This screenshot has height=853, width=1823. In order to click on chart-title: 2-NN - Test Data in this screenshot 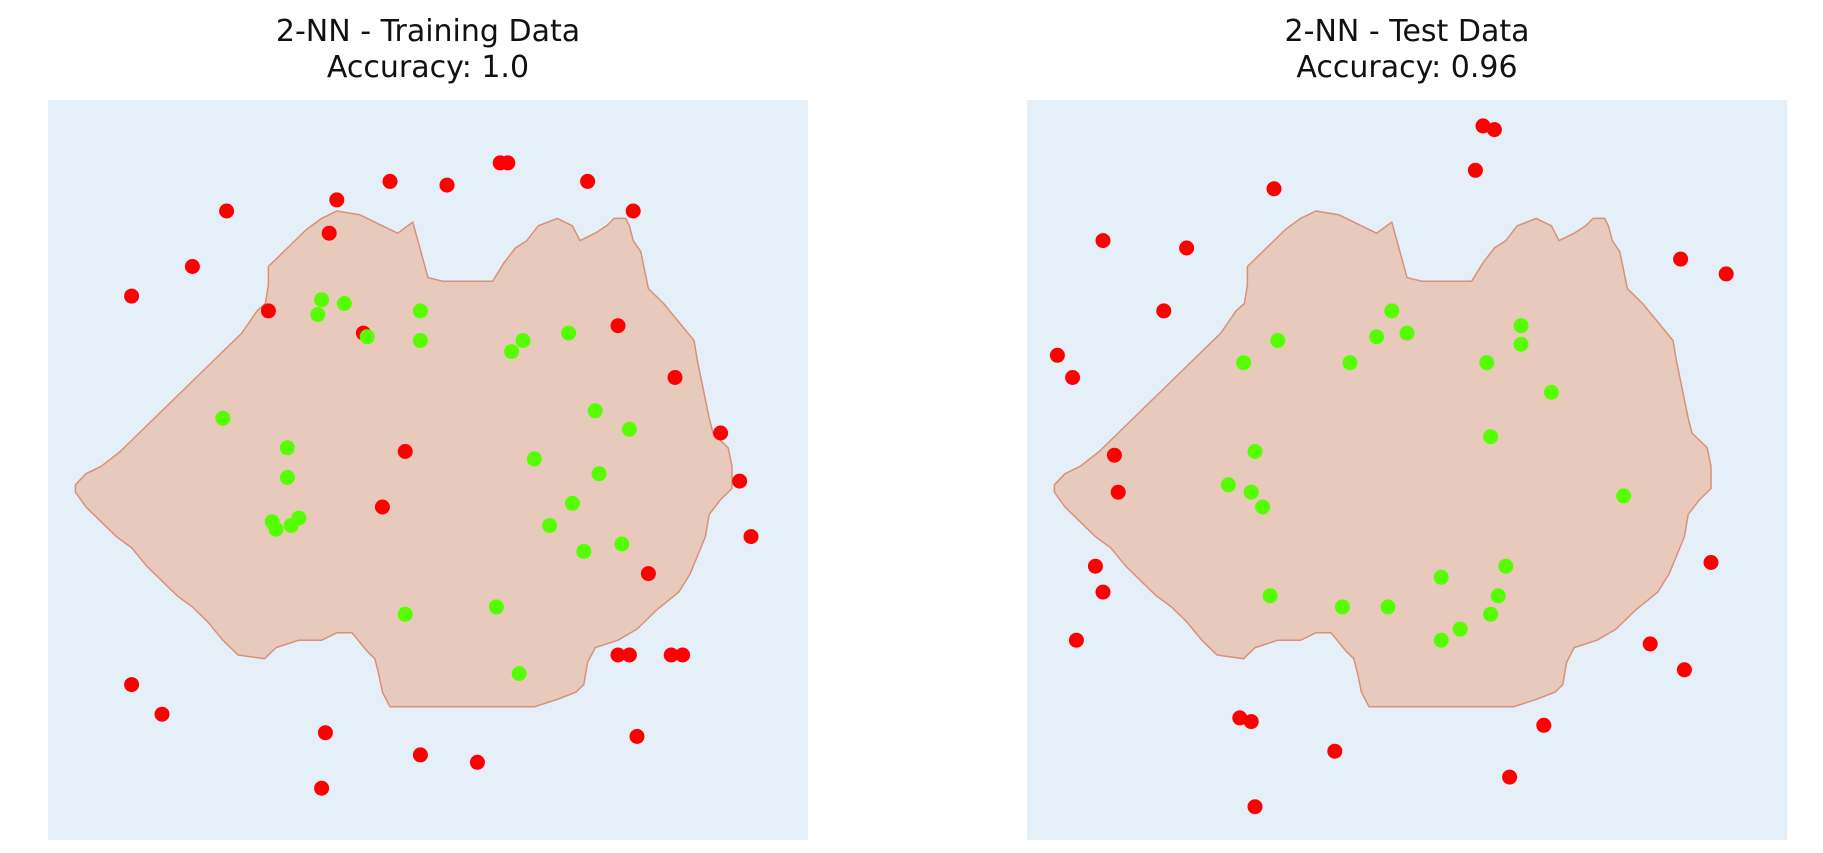, I will do `click(1407, 31)`.